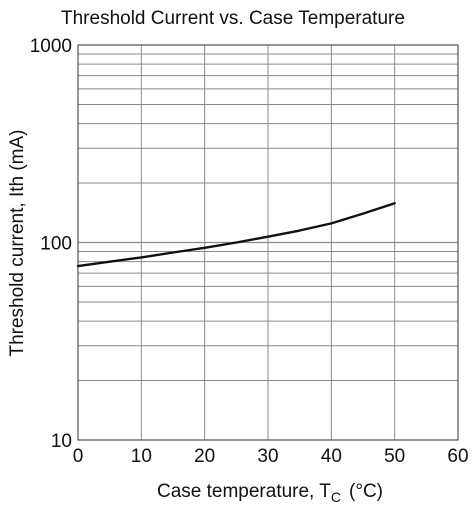 The width and height of the screenshot is (473, 512). What do you see at coordinates (394, 456) in the screenshot?
I see `x-tick-label: 50` at bounding box center [394, 456].